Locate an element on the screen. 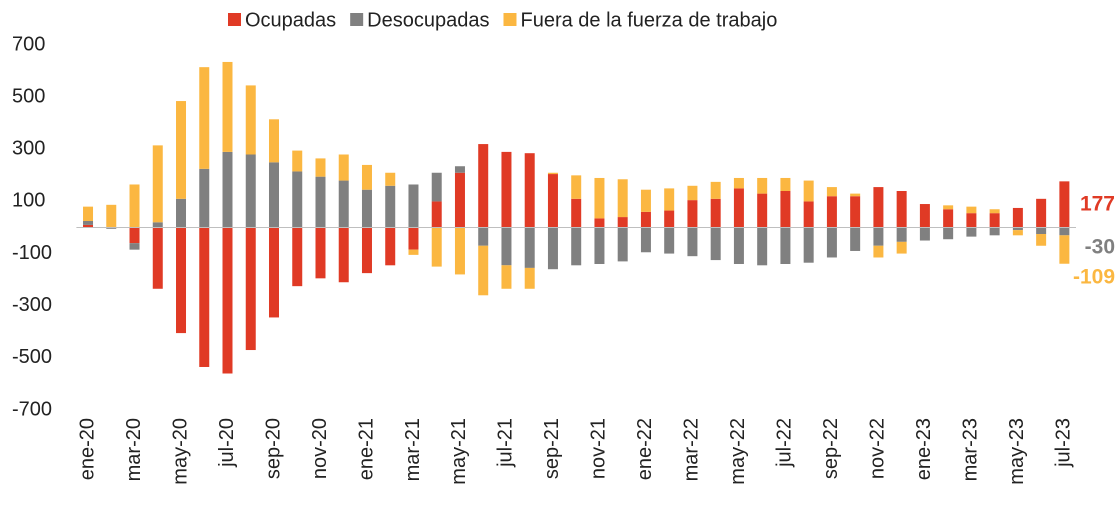  x-tick-label: may-21 is located at coordinates (459, 451).